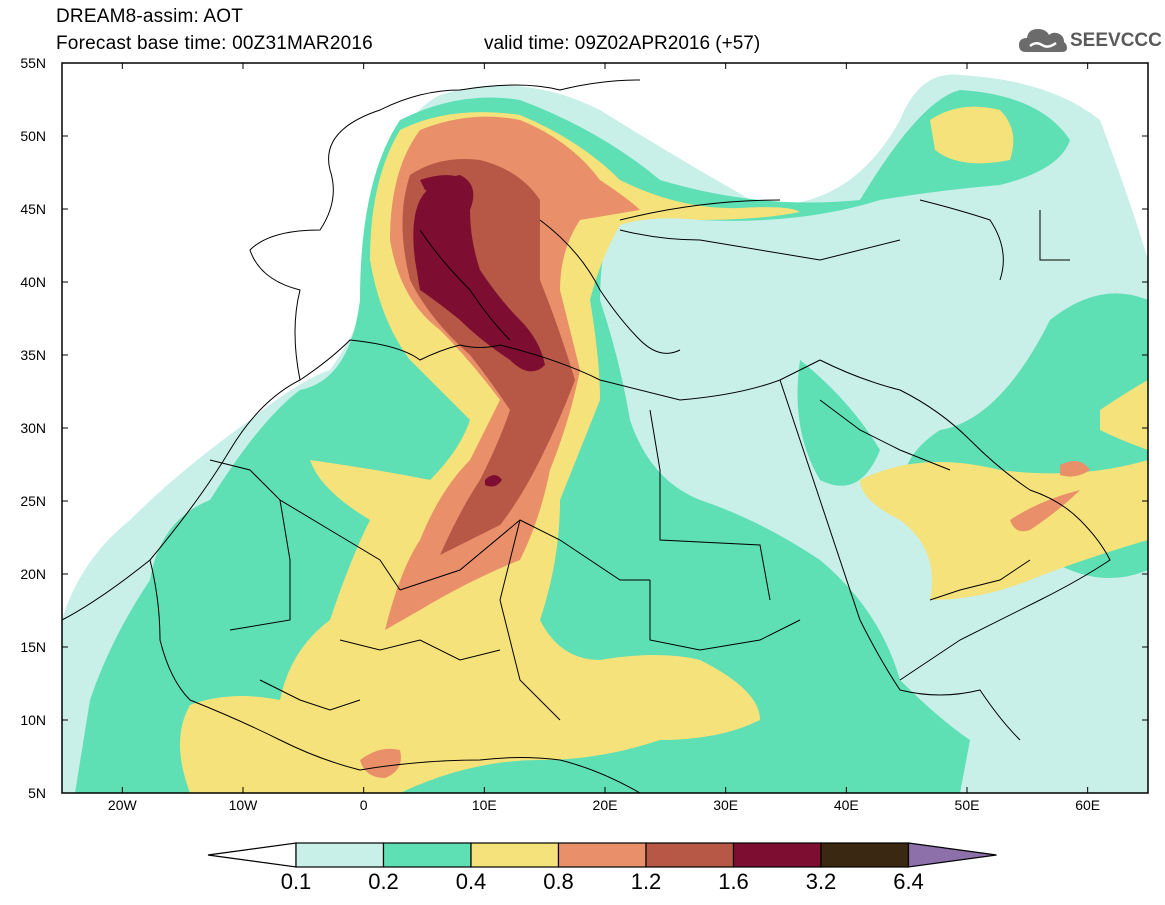 This screenshot has height=905, width=1165. I want to click on lat-label: 10N, so click(33, 720).